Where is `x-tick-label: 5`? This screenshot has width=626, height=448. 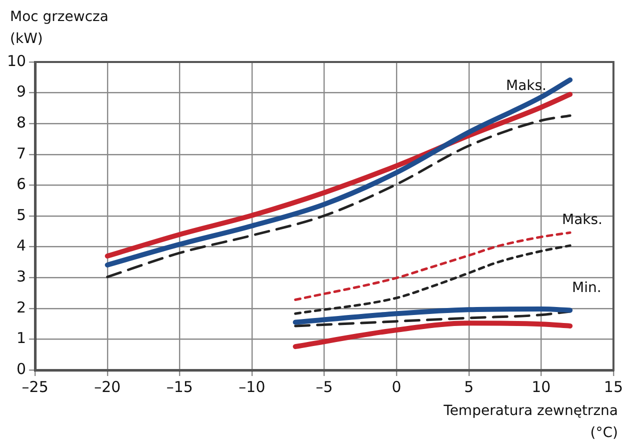
x-tick-label: 5 is located at coordinates (469, 387).